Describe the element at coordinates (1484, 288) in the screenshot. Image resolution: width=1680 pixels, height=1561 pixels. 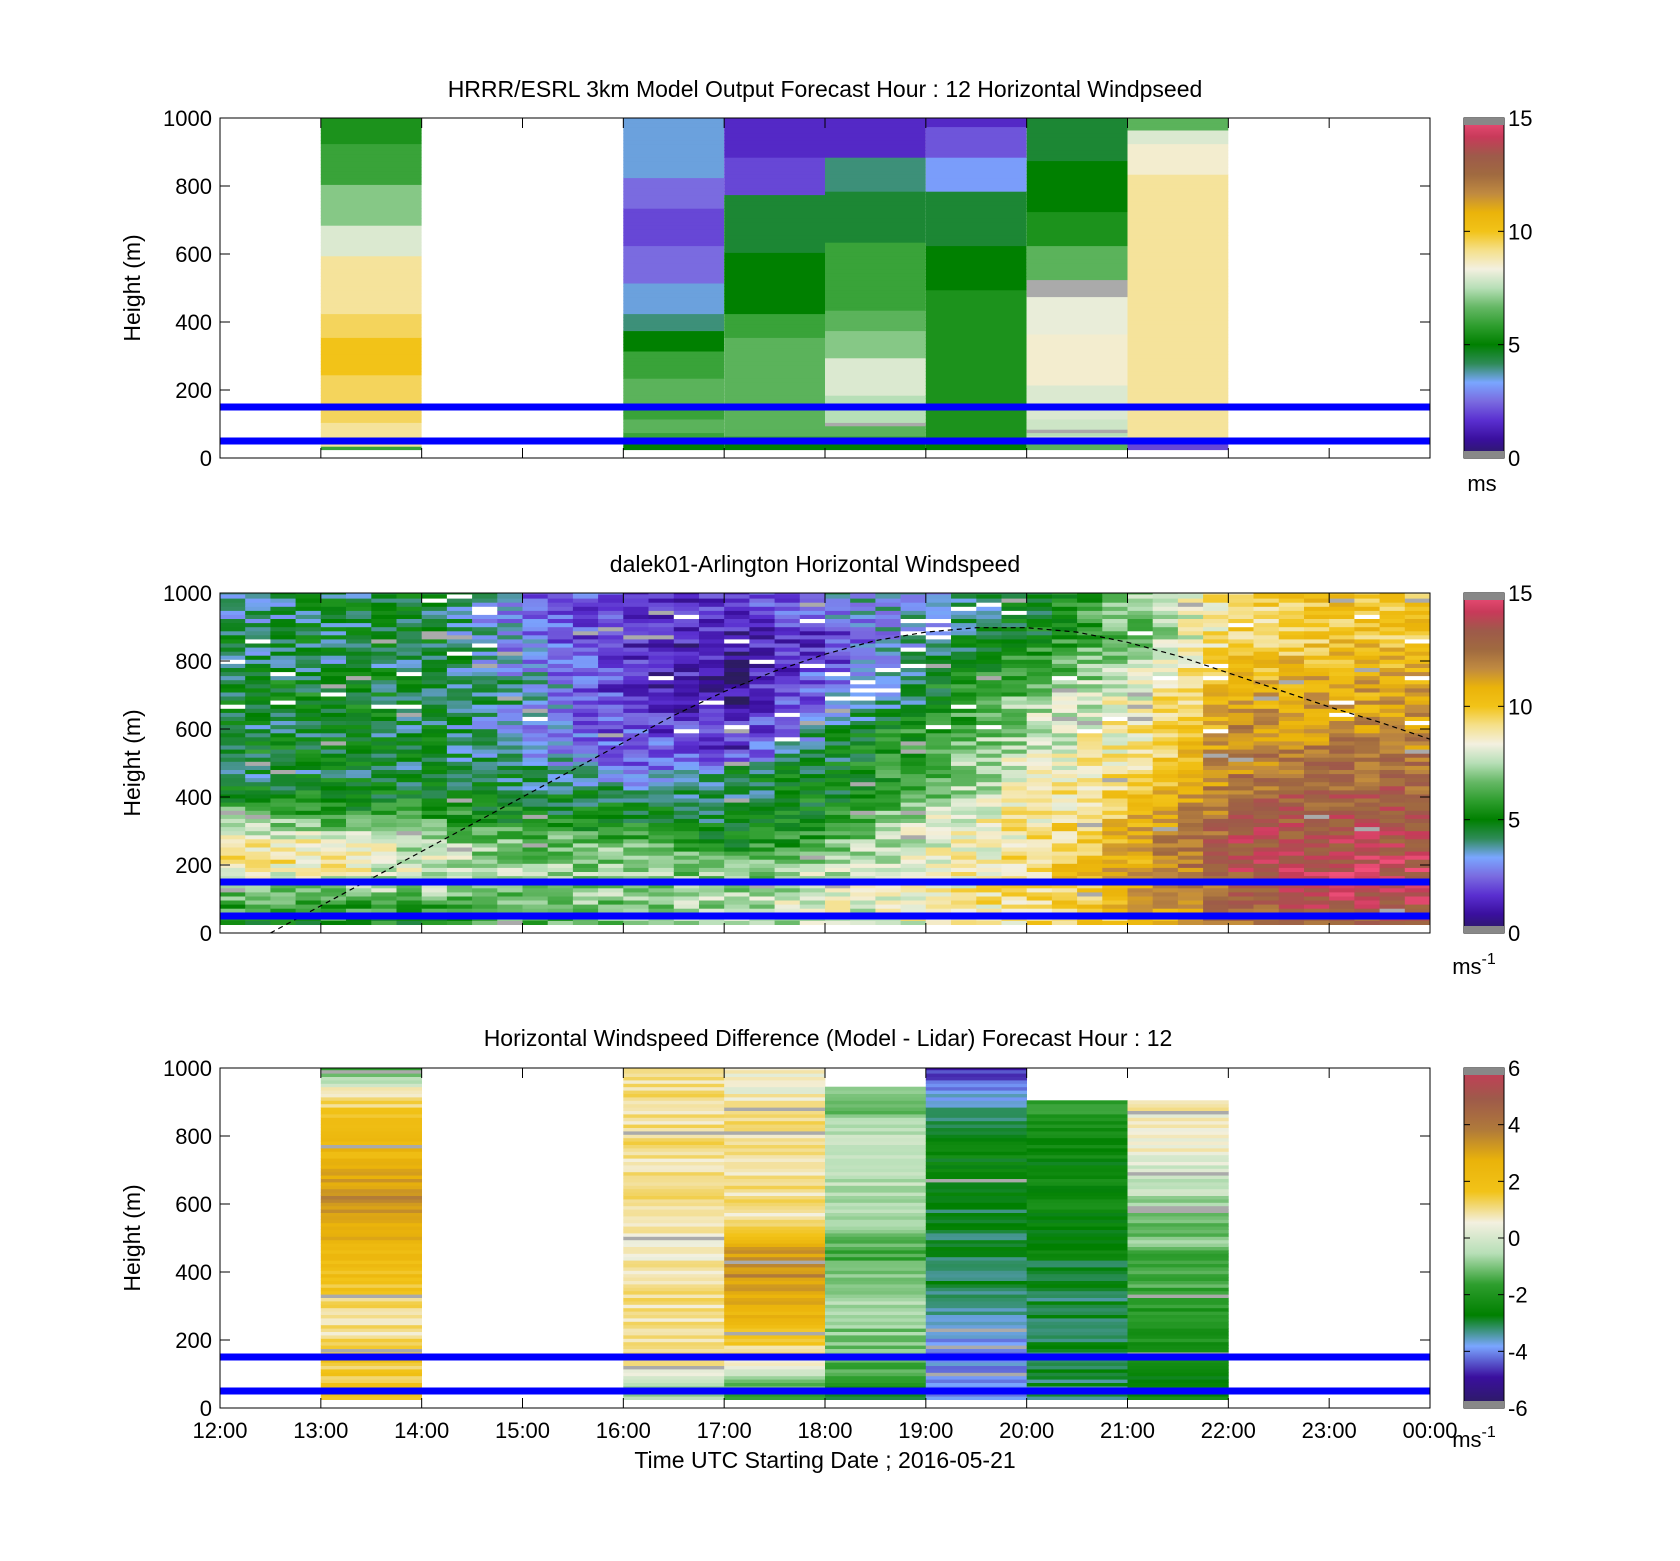
I see `panel-model-colorbar-bar` at that location.